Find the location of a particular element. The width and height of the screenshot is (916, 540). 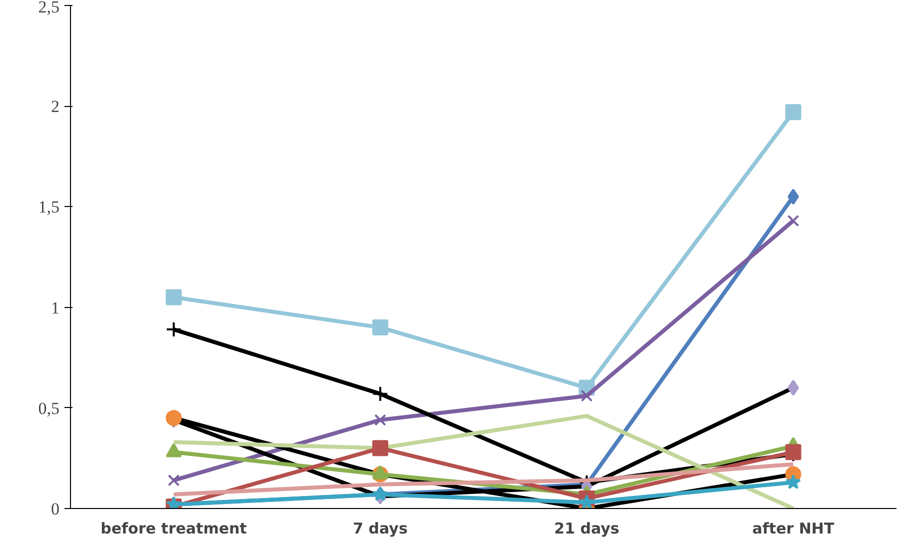

y-tick-label: 0,5 is located at coordinates (49, 408).